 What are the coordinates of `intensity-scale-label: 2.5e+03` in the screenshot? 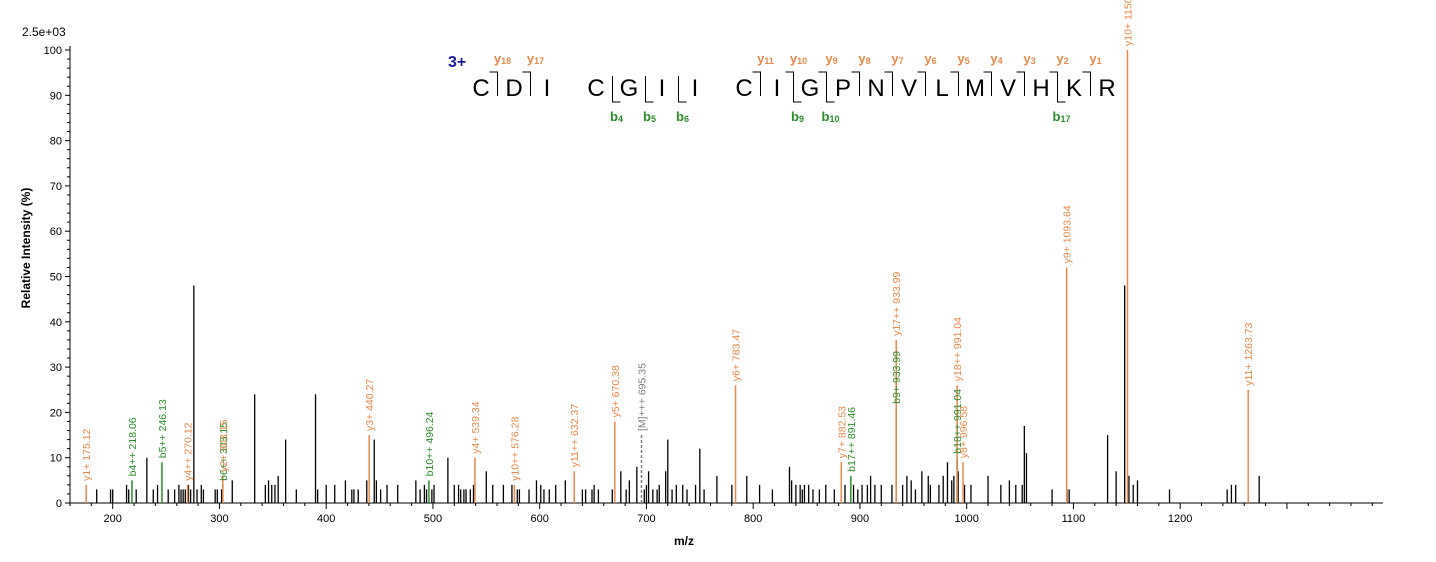 It's located at (44, 32).